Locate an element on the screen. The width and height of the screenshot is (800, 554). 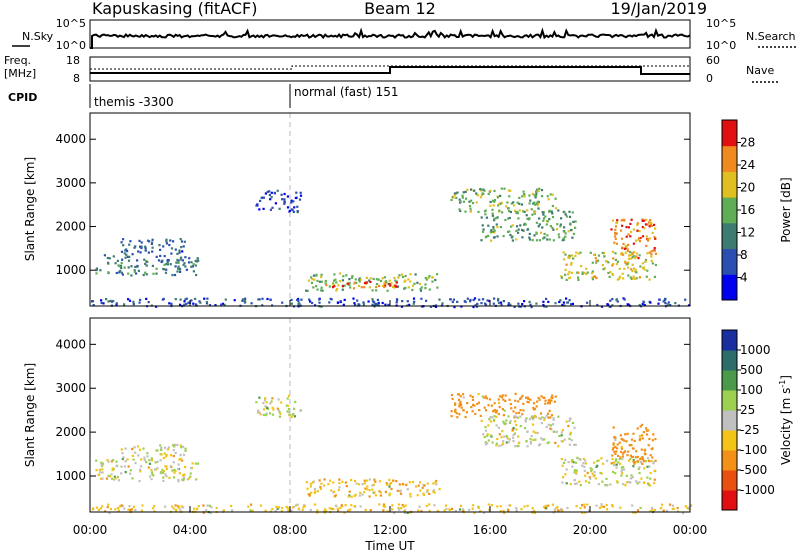
x-tick-label: 12:00 is located at coordinates (390, 530).